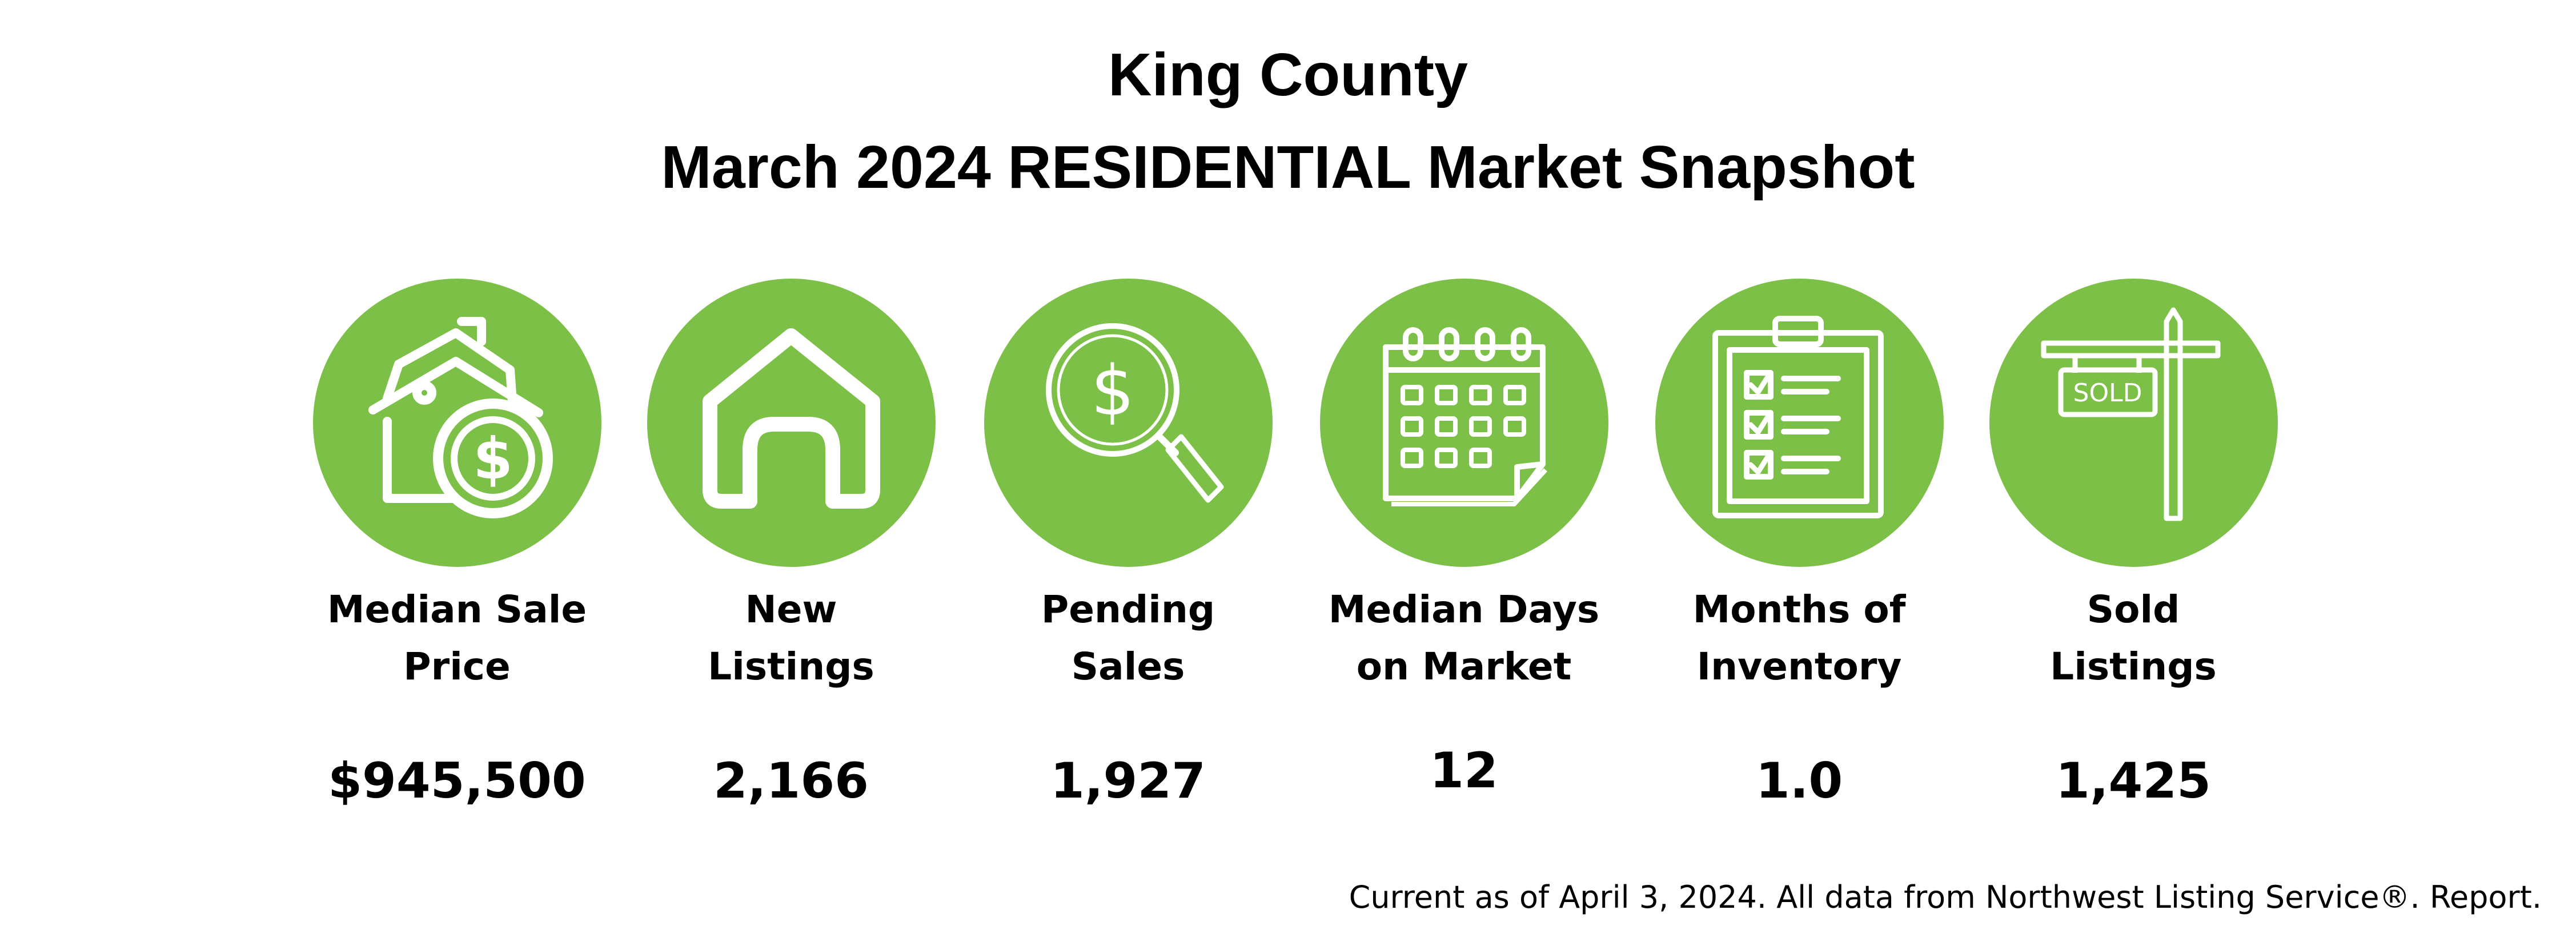 This screenshot has height=942, width=2576. Describe the element at coordinates (1464, 638) in the screenshot. I see `metric-label: Median Days on Market` at that location.